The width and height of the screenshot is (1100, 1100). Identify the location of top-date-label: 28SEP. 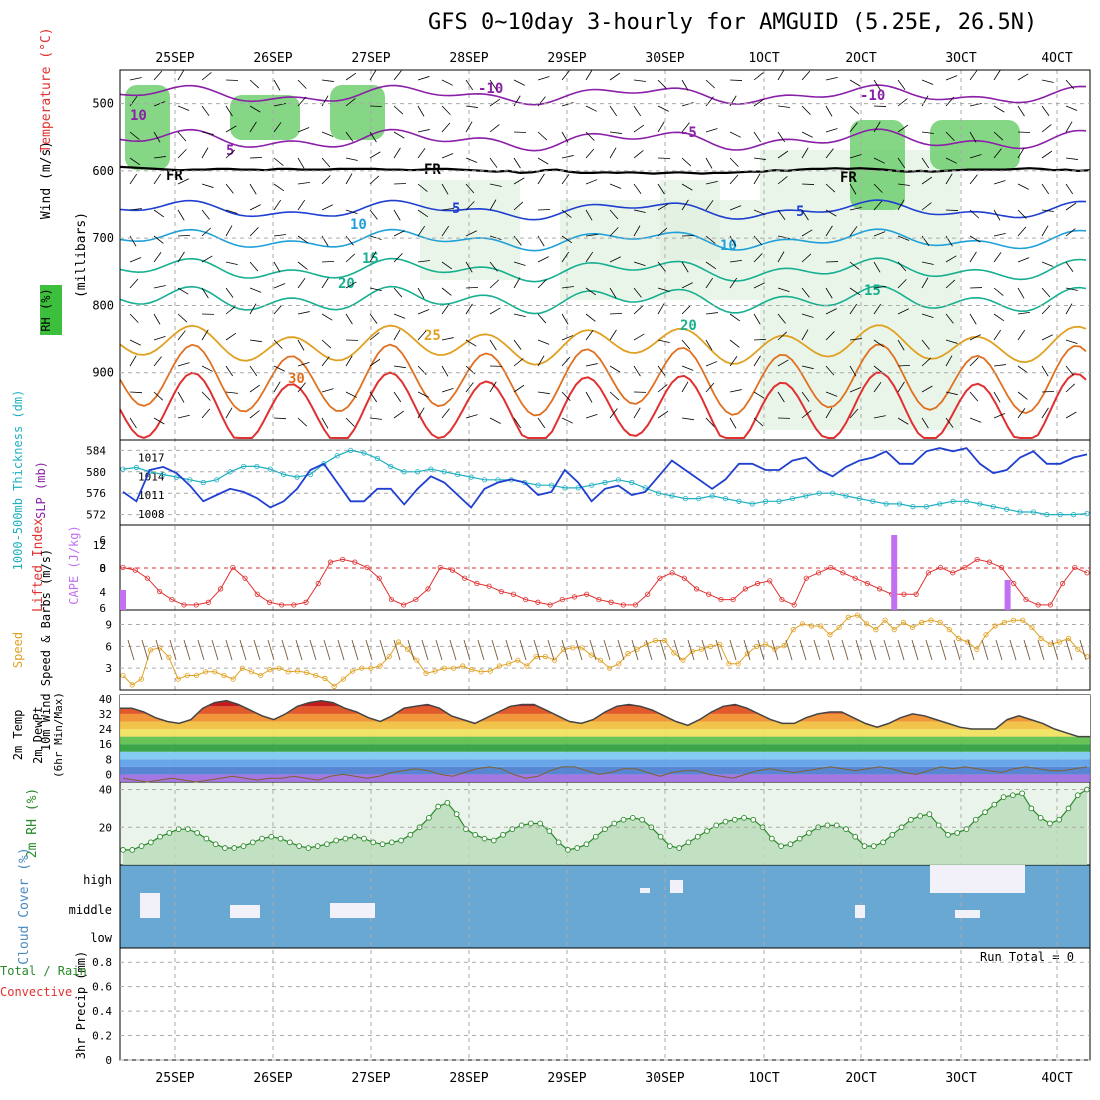
(468, 58).